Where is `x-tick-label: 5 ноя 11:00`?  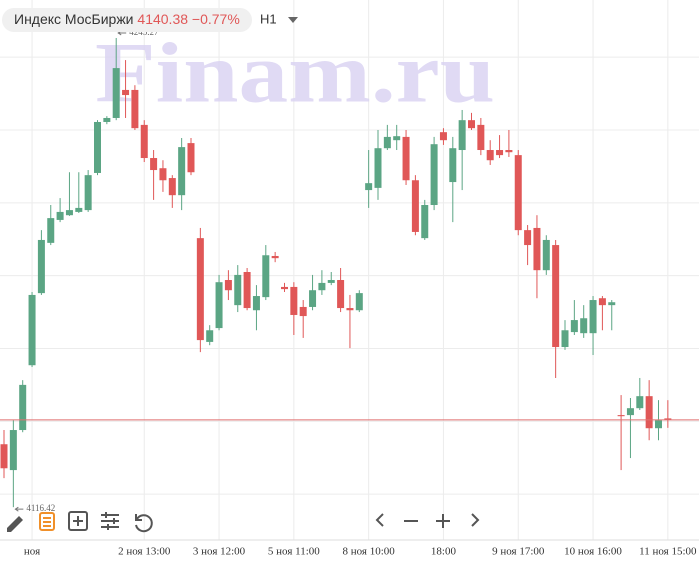 x-tick-label: 5 ноя 11:00 is located at coordinates (294, 552).